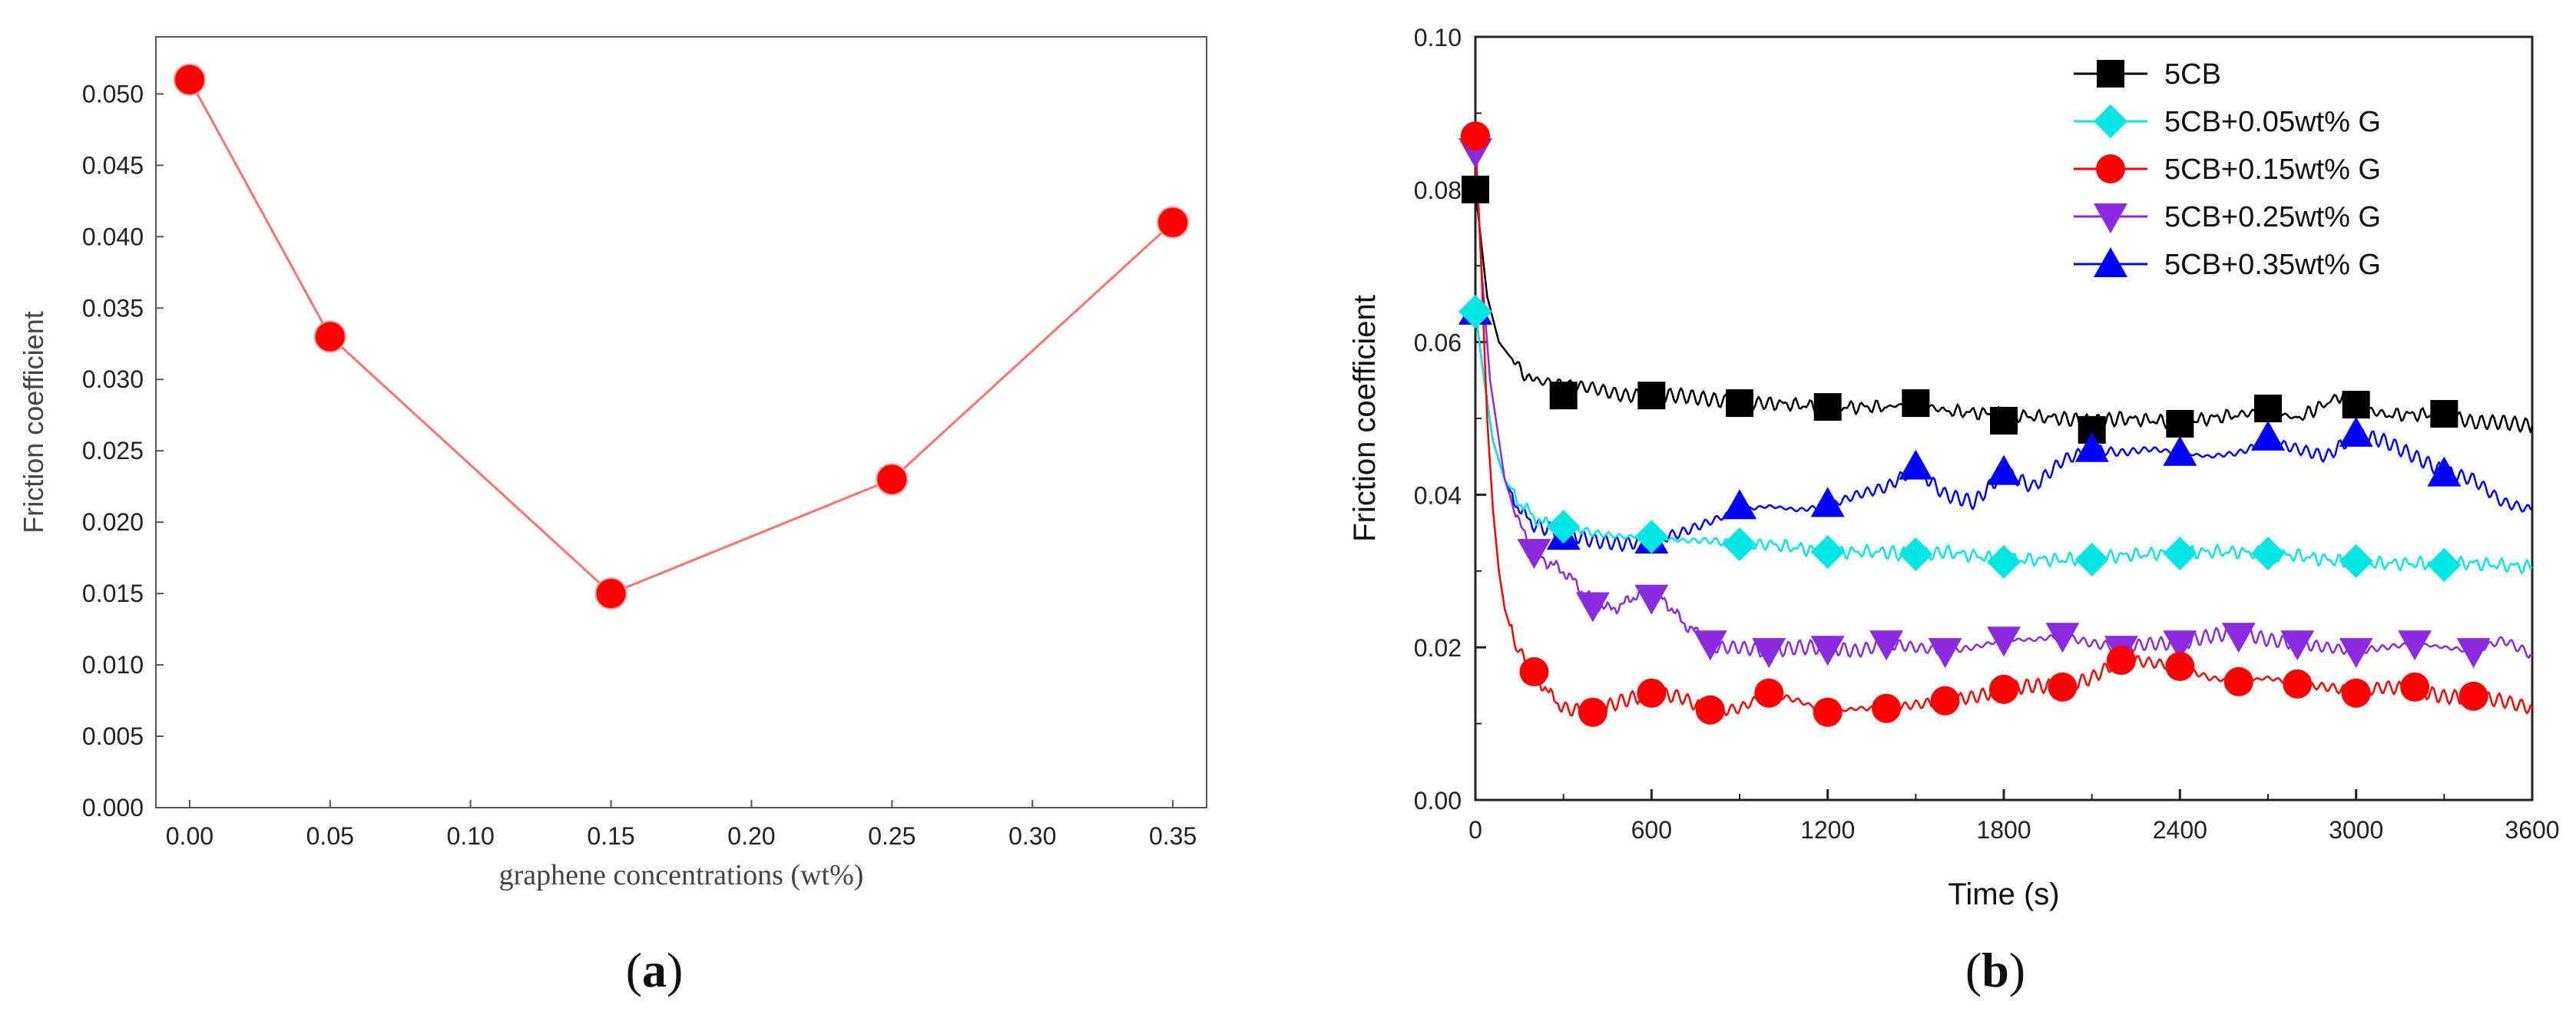 The image size is (2576, 1018). Describe the element at coordinates (113, 237) in the screenshot. I see `y-tick-label: 0.040` at that location.